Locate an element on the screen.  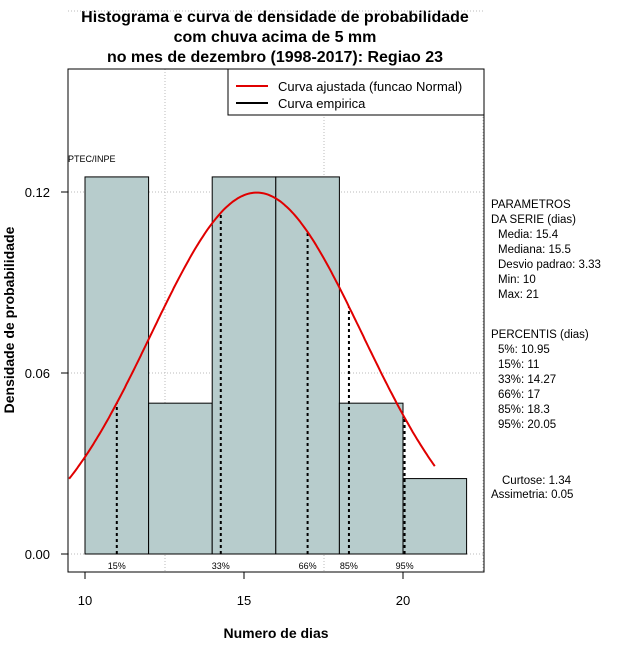
side-panel-percentis-line: 15%: 11 is located at coordinates (518, 365).